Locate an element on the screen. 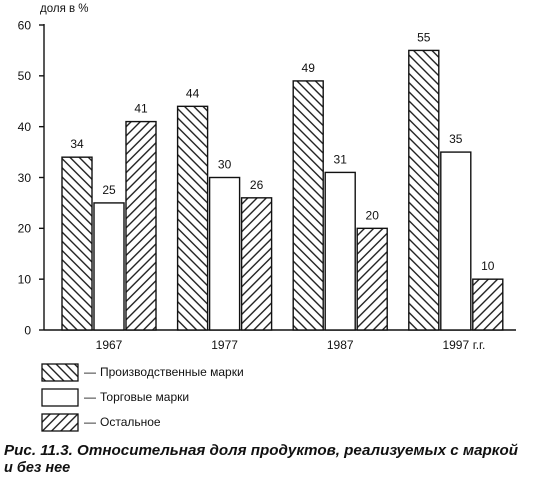 The image size is (538, 485). bar-series-1-1967 is located at coordinates (77, 243).